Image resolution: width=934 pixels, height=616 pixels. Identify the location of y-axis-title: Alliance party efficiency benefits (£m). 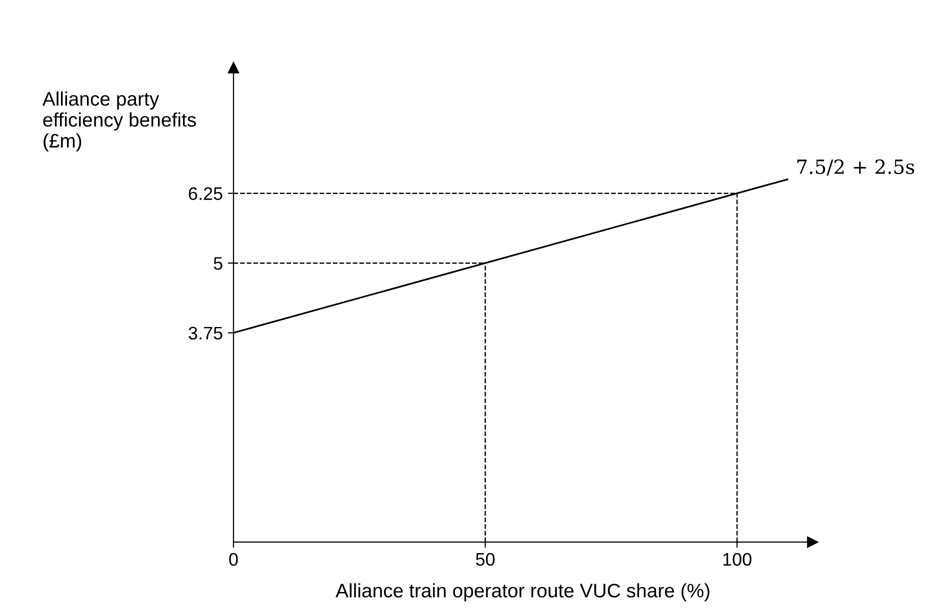
(119, 121).